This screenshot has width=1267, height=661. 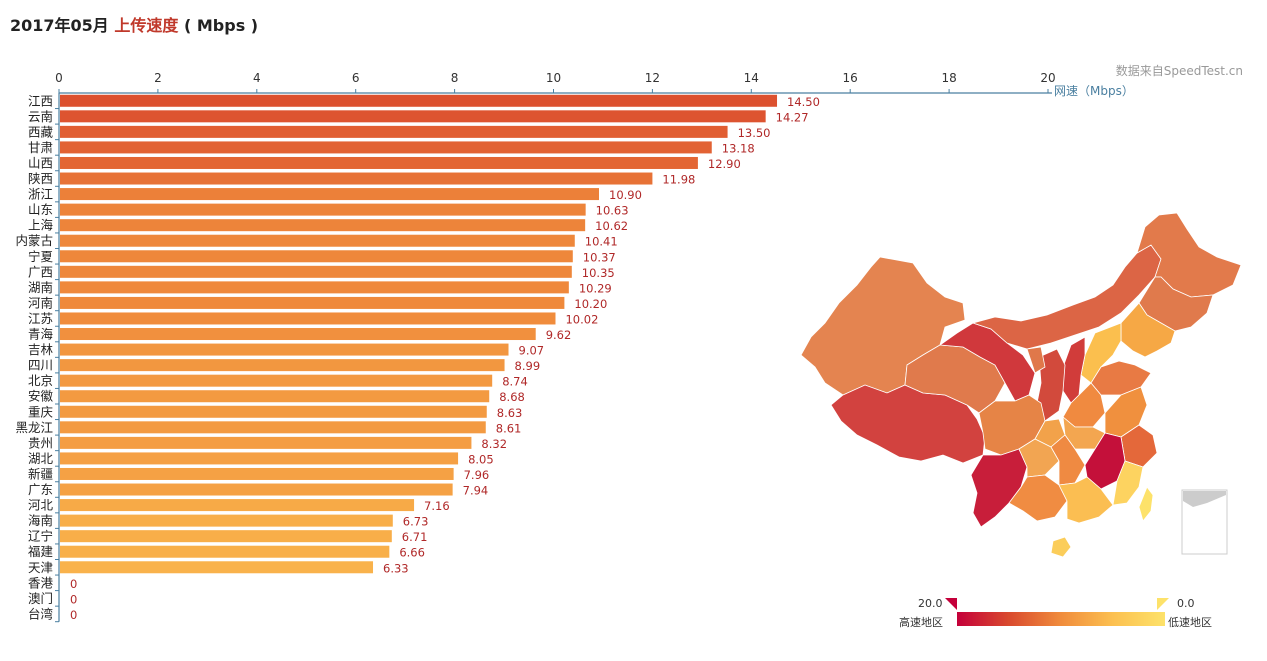 I want to click on x-tick-label: 8, so click(x=455, y=78).